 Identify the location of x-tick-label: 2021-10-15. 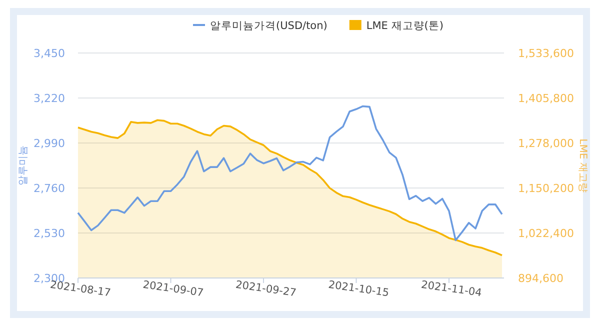
(359, 289).